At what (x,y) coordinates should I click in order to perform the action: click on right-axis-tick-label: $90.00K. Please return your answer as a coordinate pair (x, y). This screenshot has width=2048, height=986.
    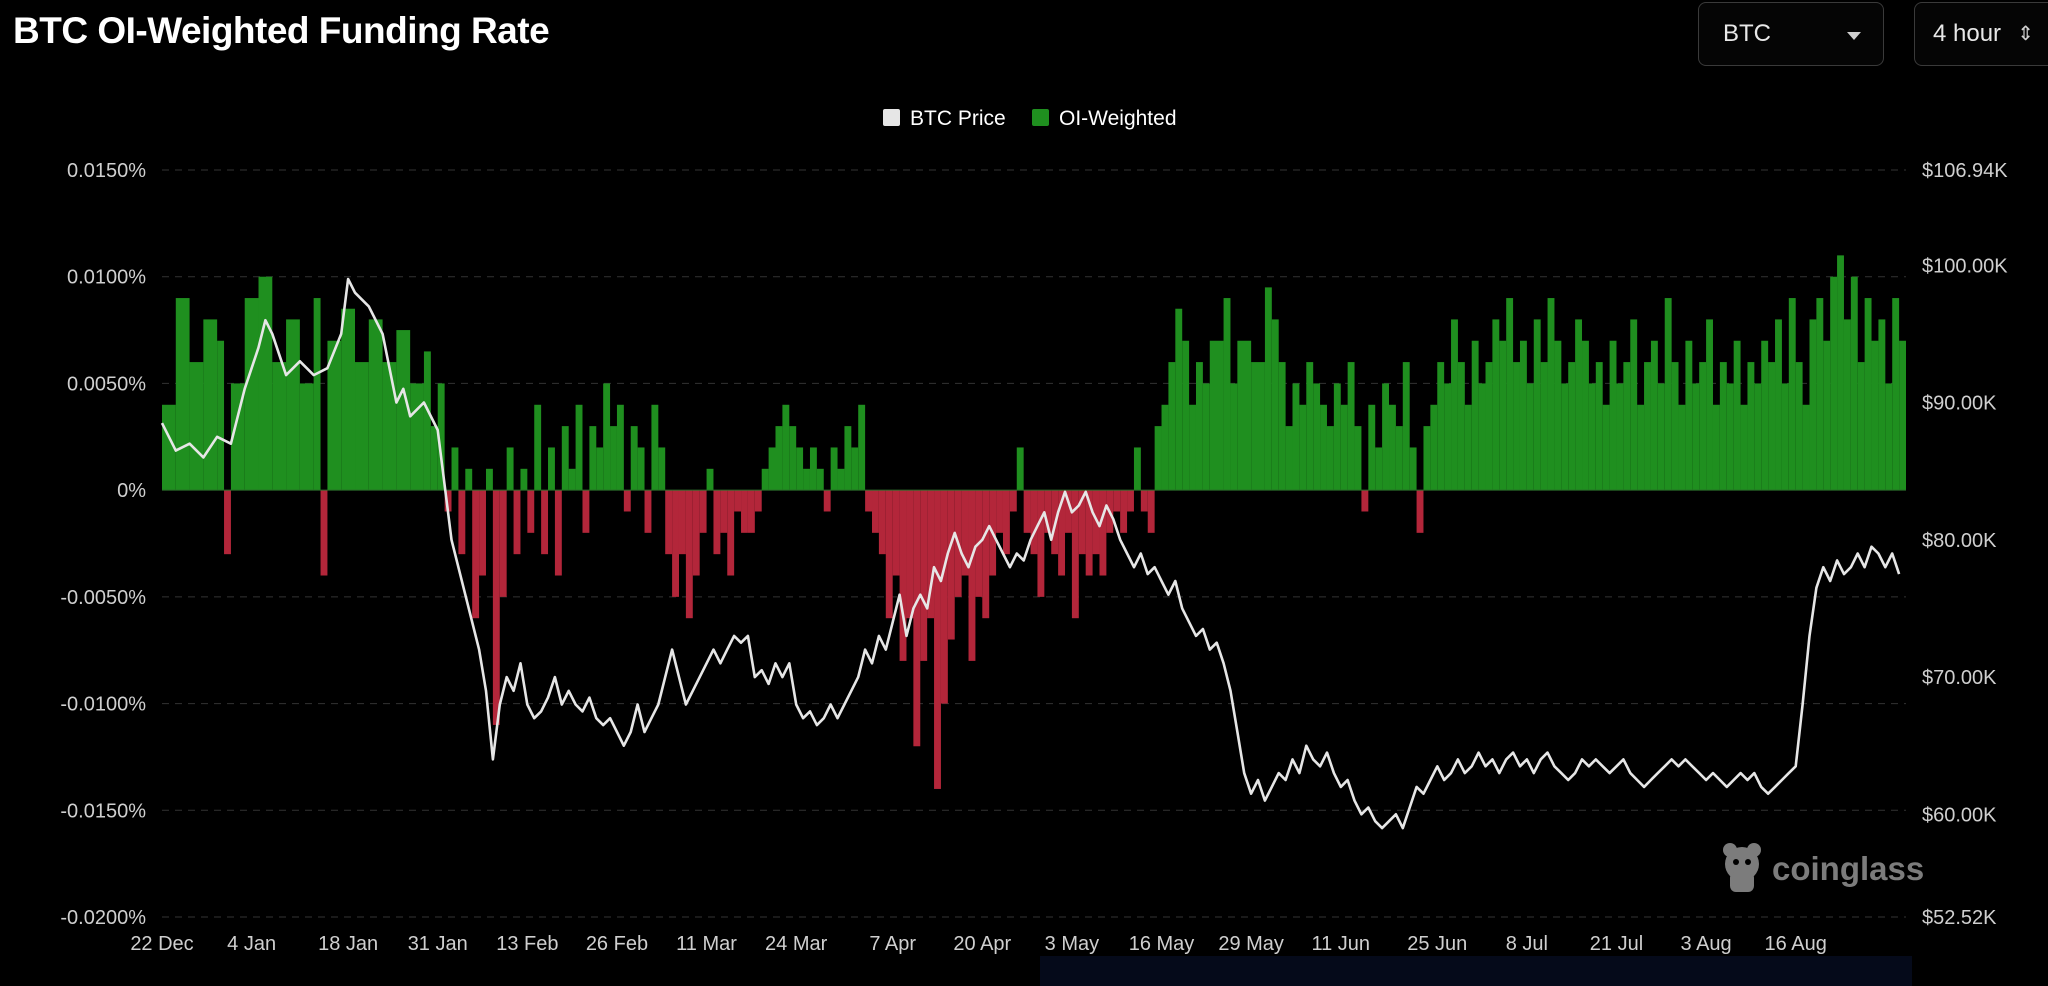
    Looking at the image, I should click on (1959, 404).